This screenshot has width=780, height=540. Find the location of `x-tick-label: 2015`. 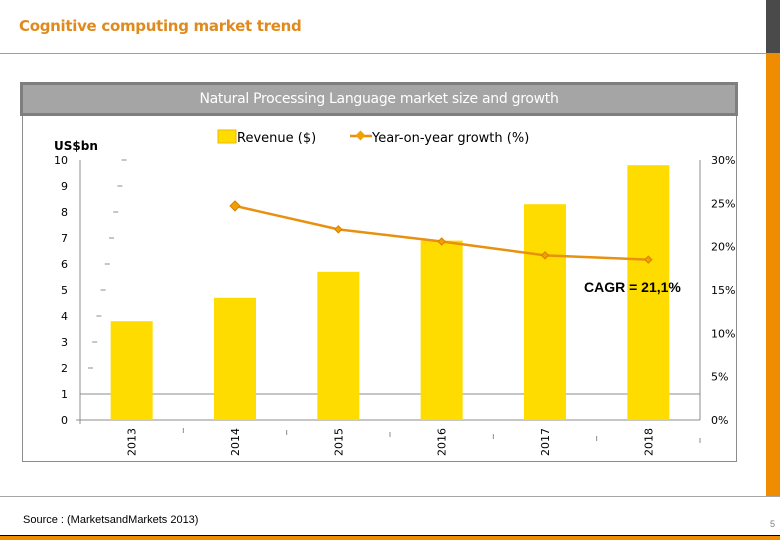

x-tick-label: 2015 is located at coordinates (338, 442).